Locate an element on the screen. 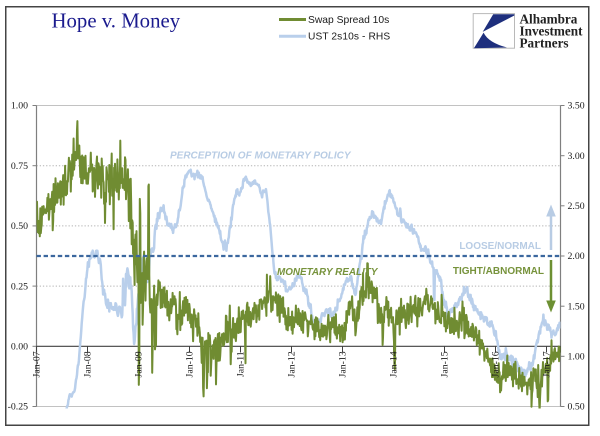 This screenshot has width=600, height=436. svg-text: Jan-09 is located at coordinates (139, 364).